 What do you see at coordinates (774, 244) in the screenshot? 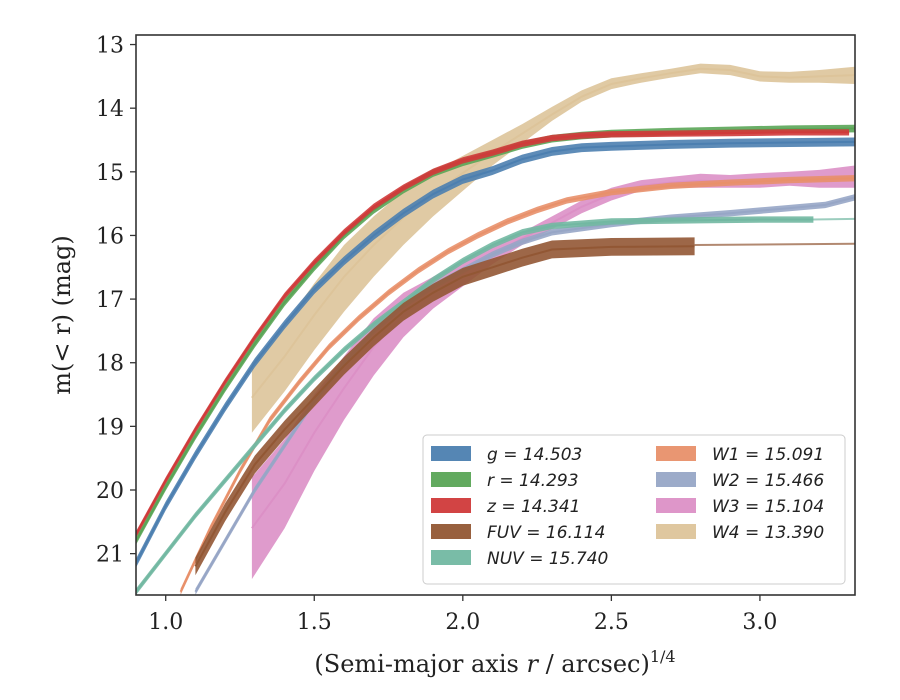
I see `tail-fuv` at bounding box center [774, 244].